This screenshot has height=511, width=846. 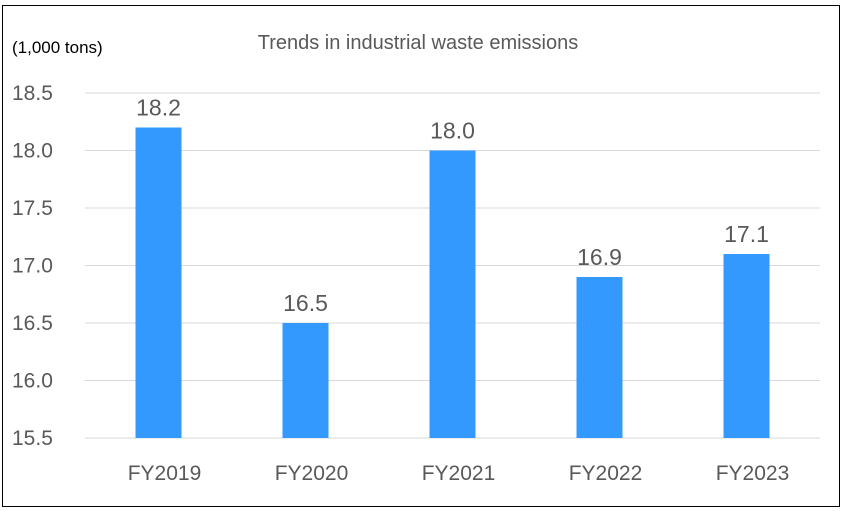 I want to click on y-axis-unit-label: (1,000 tons), so click(x=57, y=47).